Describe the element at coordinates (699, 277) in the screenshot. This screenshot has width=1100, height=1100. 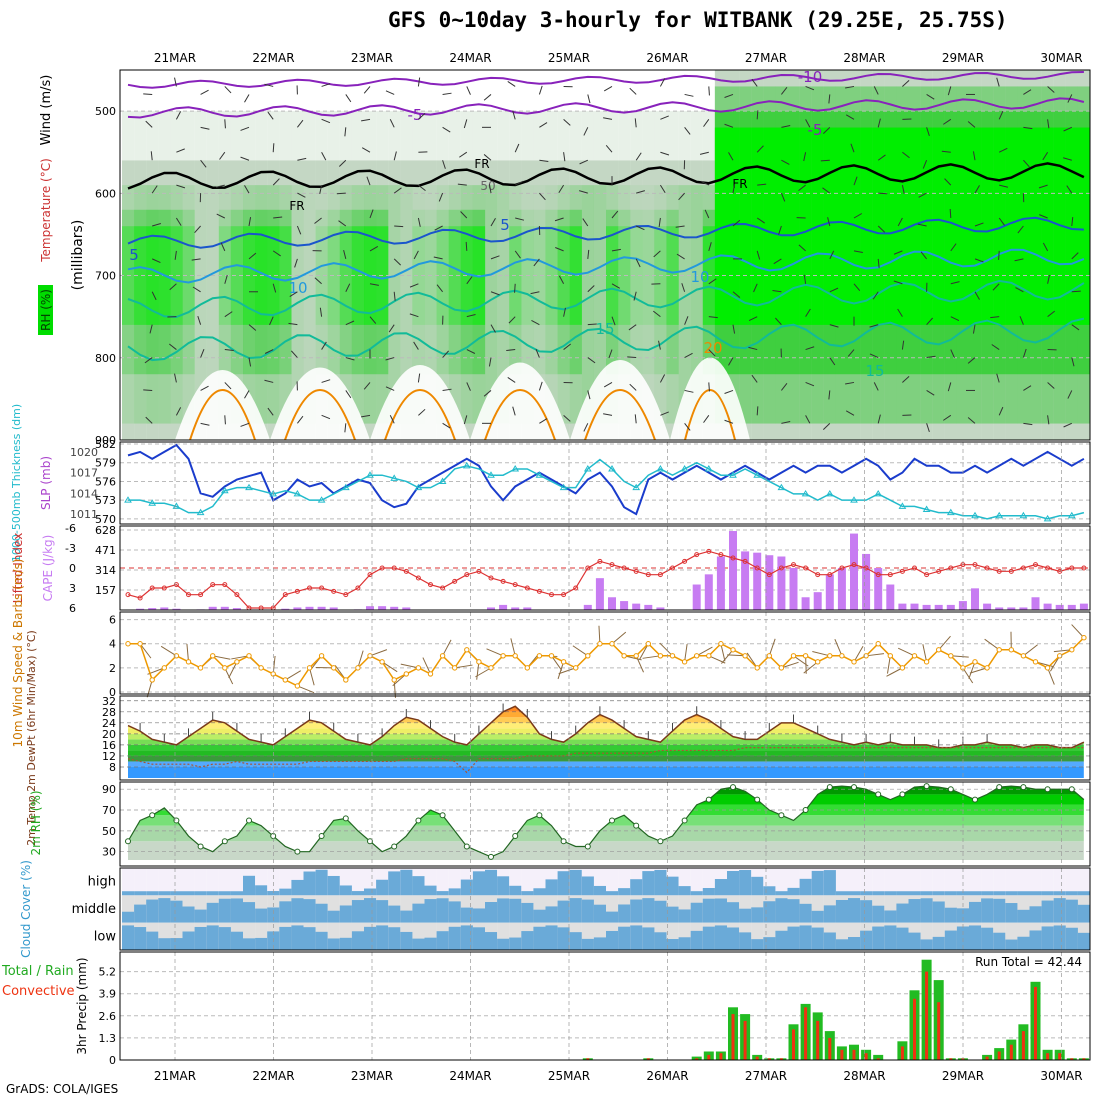
I see `contour-label: 10` at that location.